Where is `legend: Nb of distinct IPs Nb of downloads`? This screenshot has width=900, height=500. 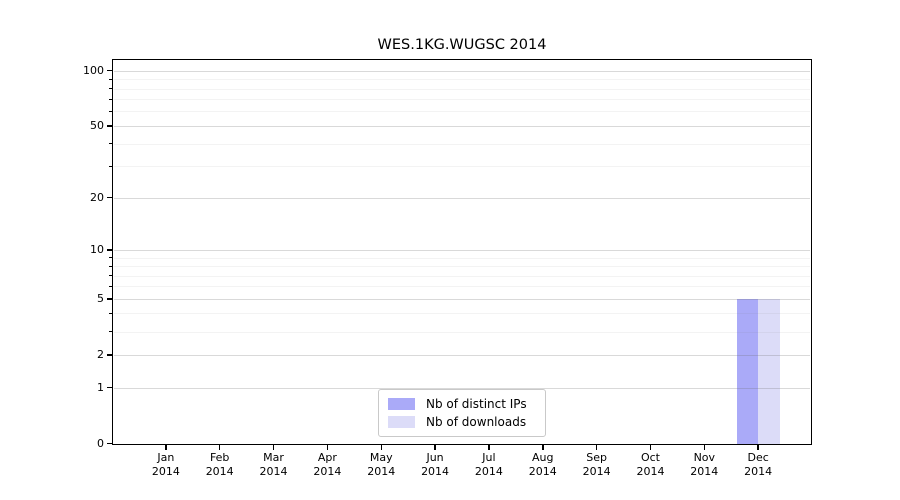
legend: Nb of distinct IPs Nb of downloads is located at coordinates (462, 413).